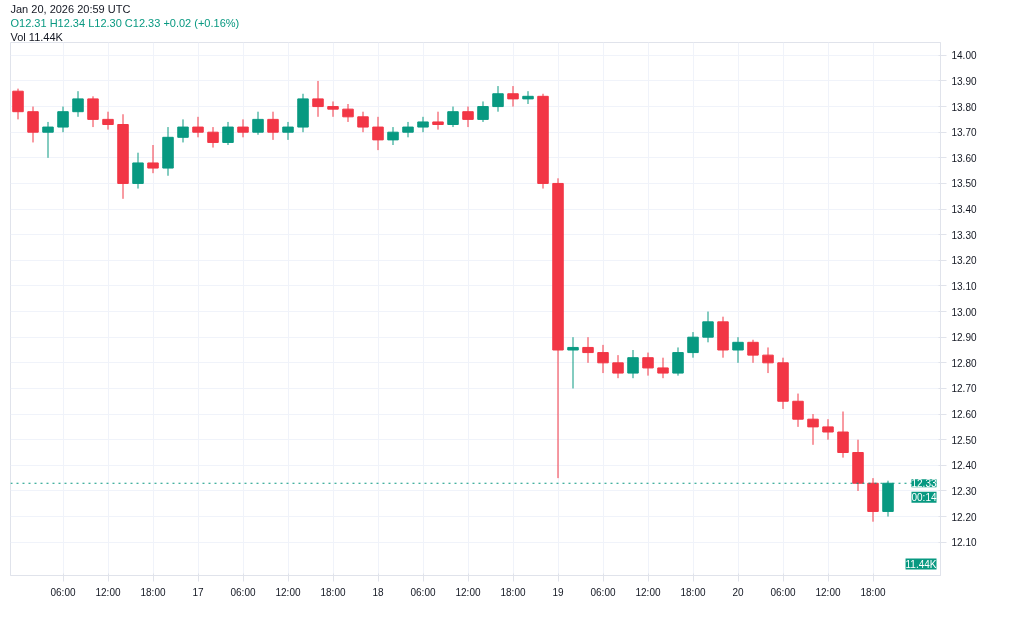 The image size is (1024, 630). What do you see at coordinates (964, 261) in the screenshot?
I see `y-tick-label: 13.20` at bounding box center [964, 261].